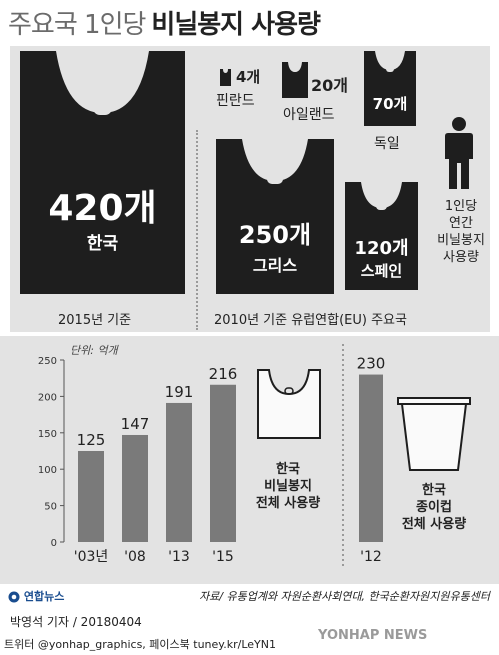  What do you see at coordinates (344, 596) in the screenshot?
I see `source: 자료/ 유통업계와 자원순환사회연대, 한국순환자원지원유통센터` at bounding box center [344, 596].